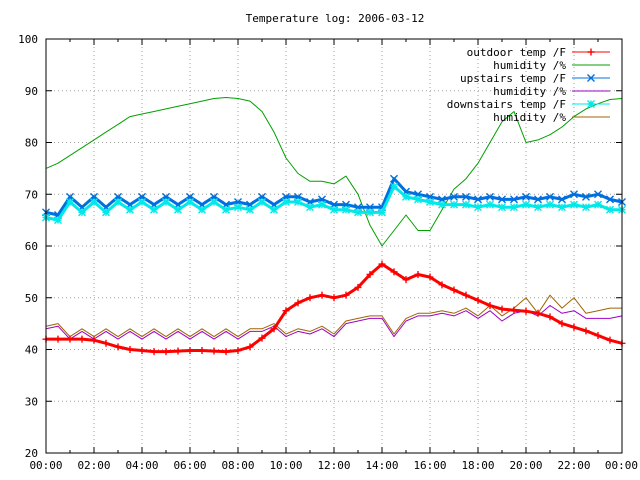  I want to click on y-tick-label: 60, so click(31, 246).